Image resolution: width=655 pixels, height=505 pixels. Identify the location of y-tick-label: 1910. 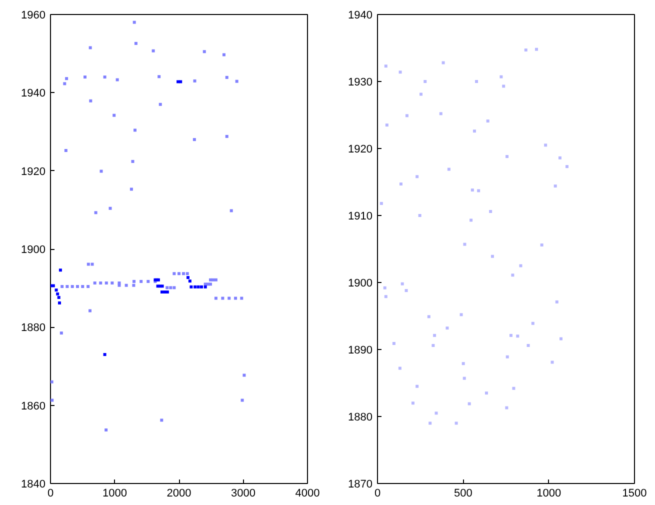
(360, 216).